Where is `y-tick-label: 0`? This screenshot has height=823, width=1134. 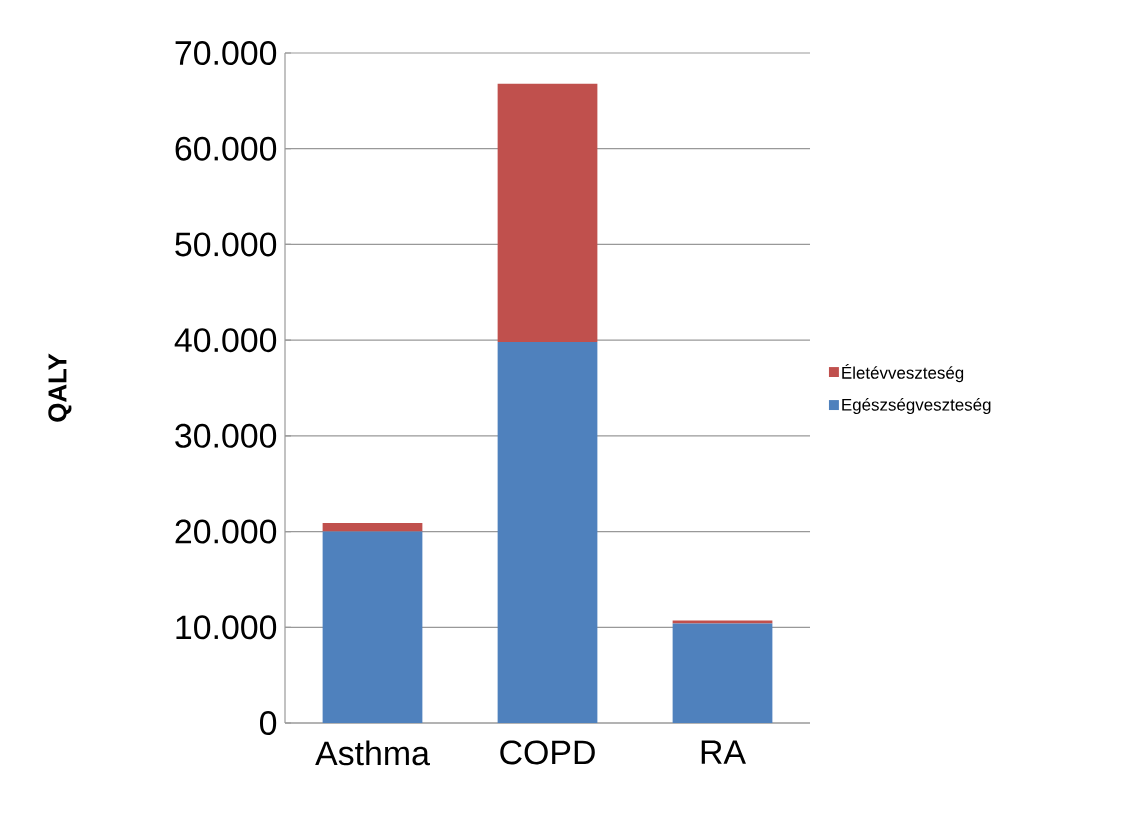
y-tick-label: 0 is located at coordinates (268, 723).